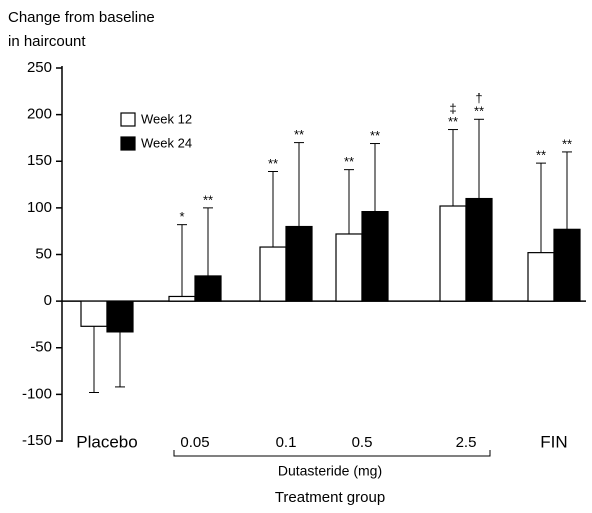 The height and width of the screenshot is (513, 592). I want to click on x-tick-label: FIN, so click(553, 441).